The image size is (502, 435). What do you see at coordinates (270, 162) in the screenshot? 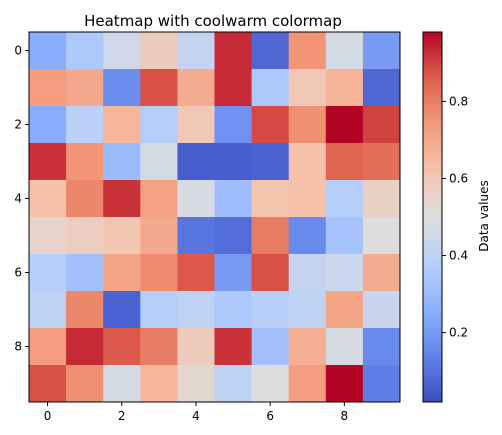
I see `heatmap-cell-r3-c6` at bounding box center [270, 162].